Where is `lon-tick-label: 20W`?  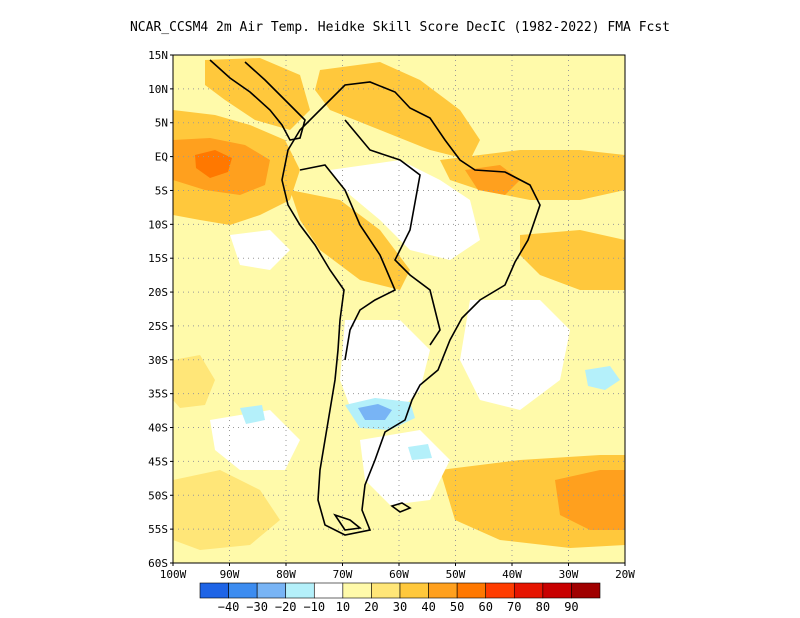 lon-tick-label: 20W is located at coordinates (625, 574).